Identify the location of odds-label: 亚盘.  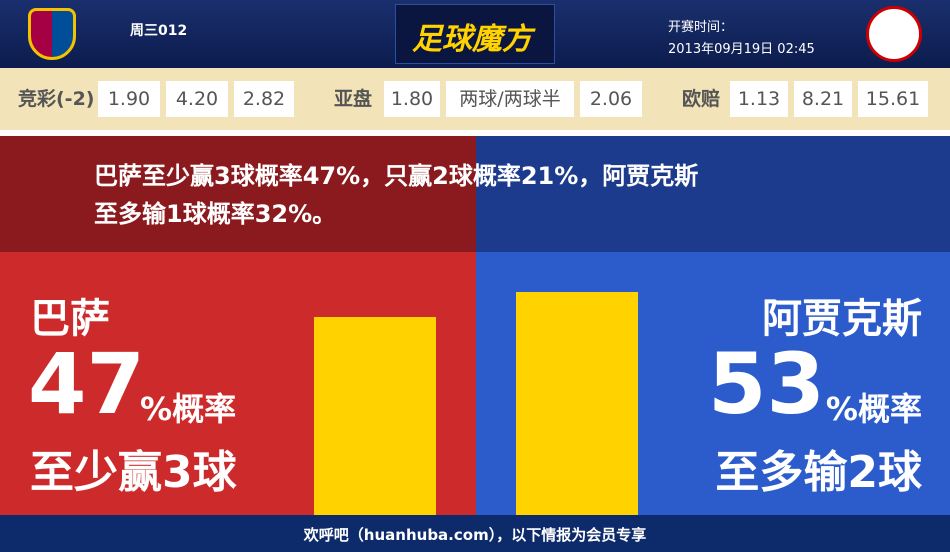
(353, 99).